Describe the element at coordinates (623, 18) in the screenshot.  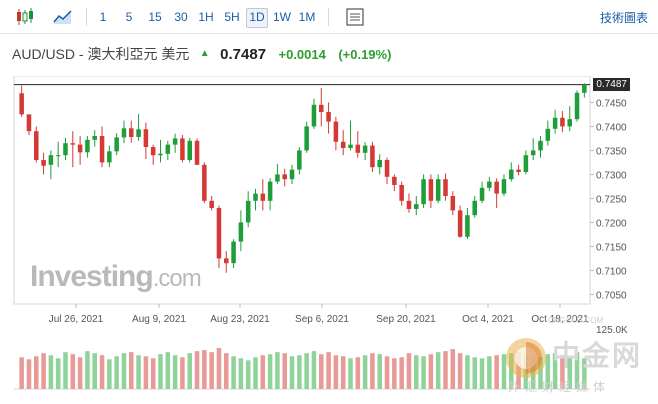
I see `technical-chart-link: 技術圖表` at that location.